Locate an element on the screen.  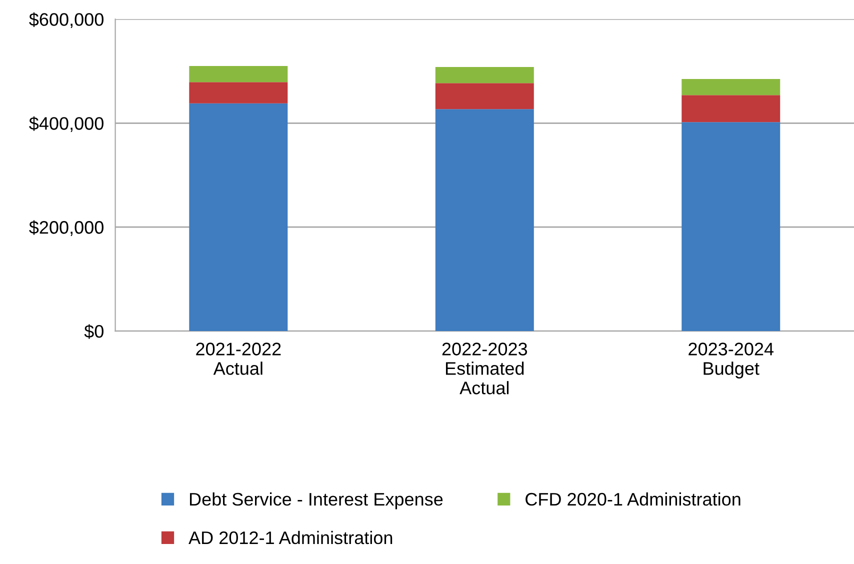
y-tick-label: $600,000 is located at coordinates (66, 20).